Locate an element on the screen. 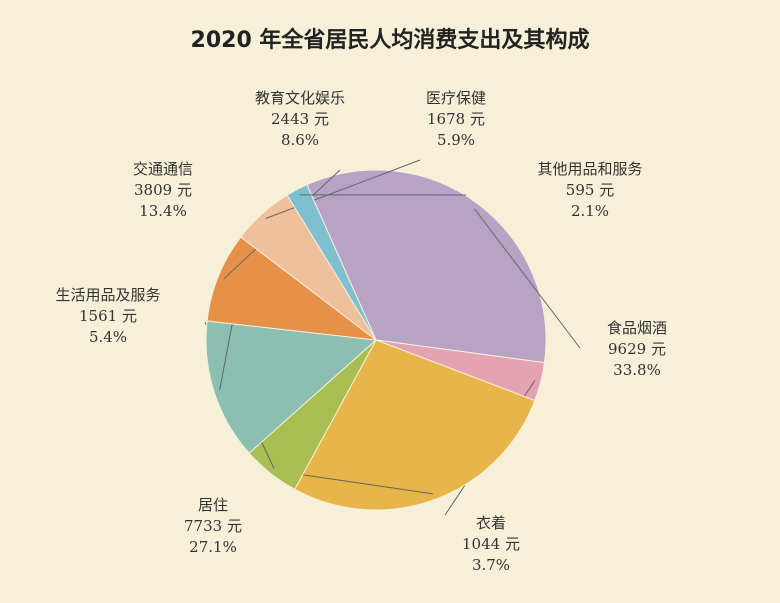 The image size is (780, 603). slice-label-percent: 5.9% is located at coordinates (456, 140).